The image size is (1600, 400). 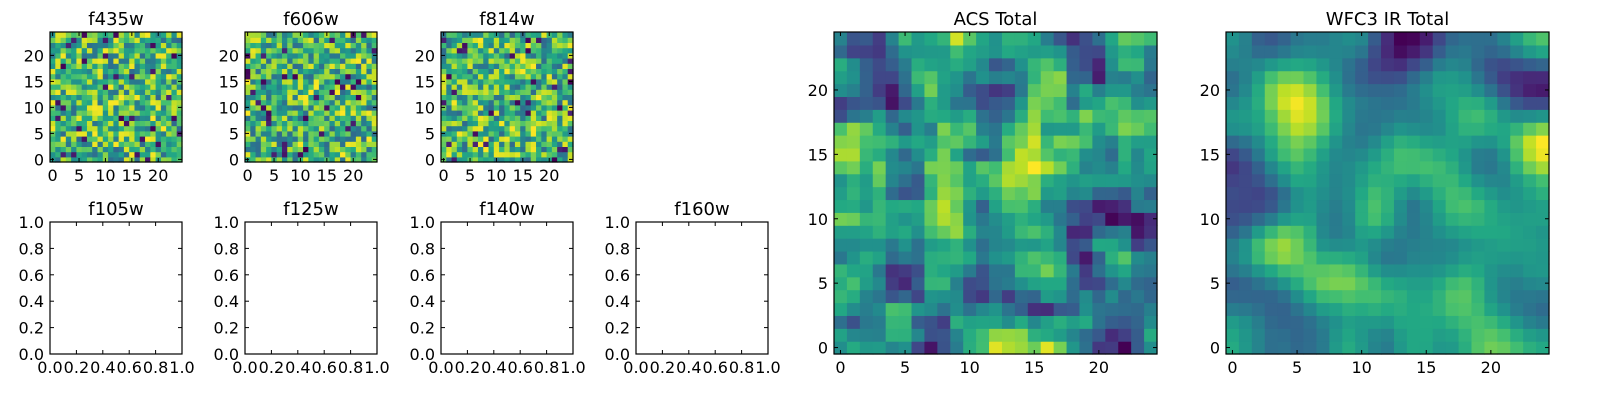 I want to click on x-tick-label: 0.6, so click(x=519, y=367).